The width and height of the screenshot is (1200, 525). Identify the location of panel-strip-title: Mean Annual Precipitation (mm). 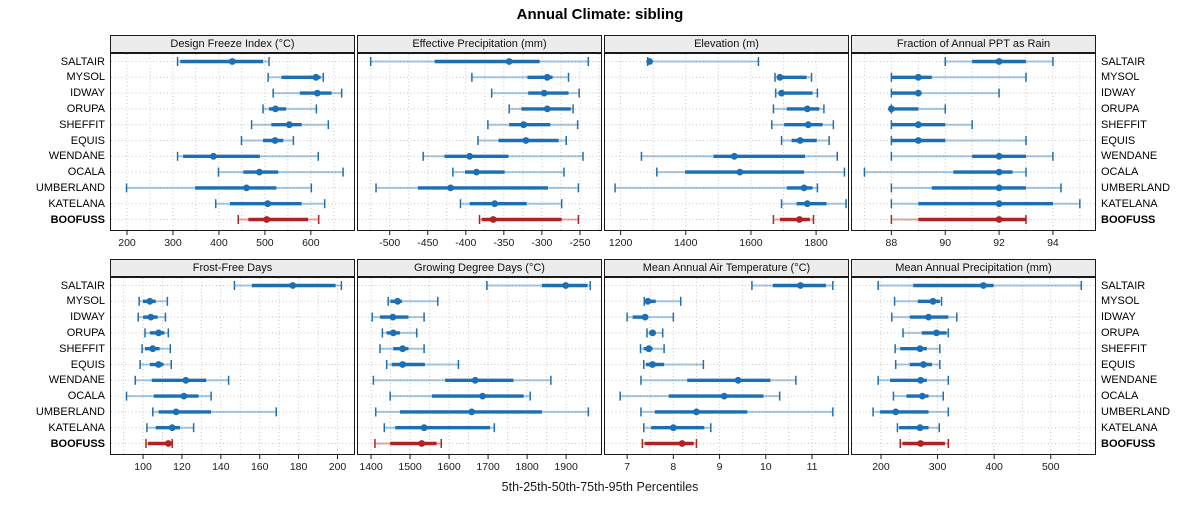
(973, 268).